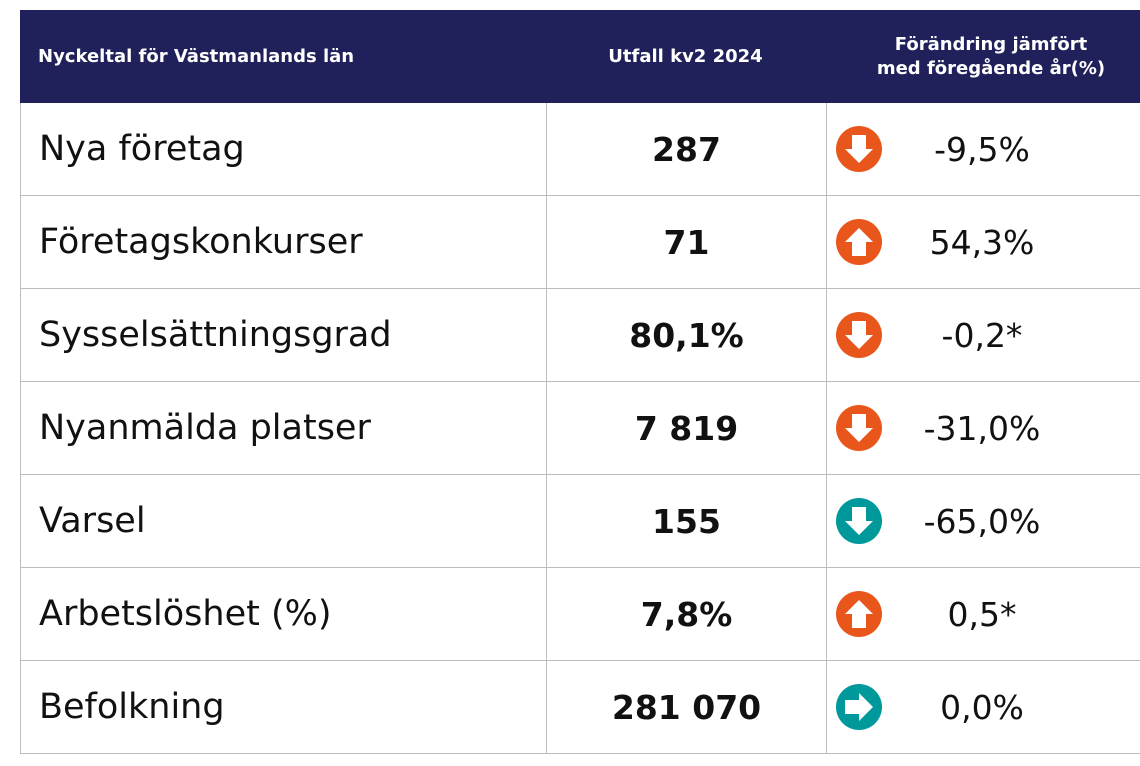 This screenshot has width=1140, height=766. What do you see at coordinates (205, 428) in the screenshot?
I see `cell-label: Nyanmälda platser` at bounding box center [205, 428].